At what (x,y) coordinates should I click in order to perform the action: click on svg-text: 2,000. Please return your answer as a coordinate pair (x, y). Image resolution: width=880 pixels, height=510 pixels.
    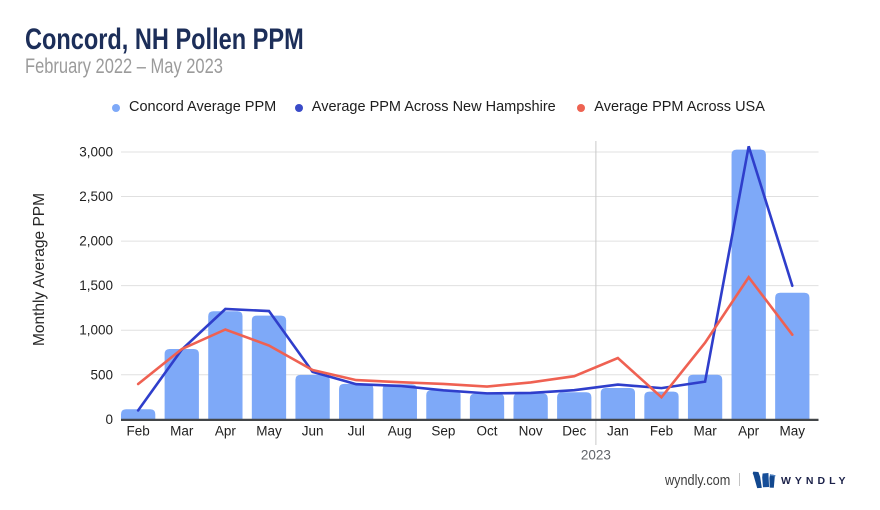
    Looking at the image, I should click on (96, 241).